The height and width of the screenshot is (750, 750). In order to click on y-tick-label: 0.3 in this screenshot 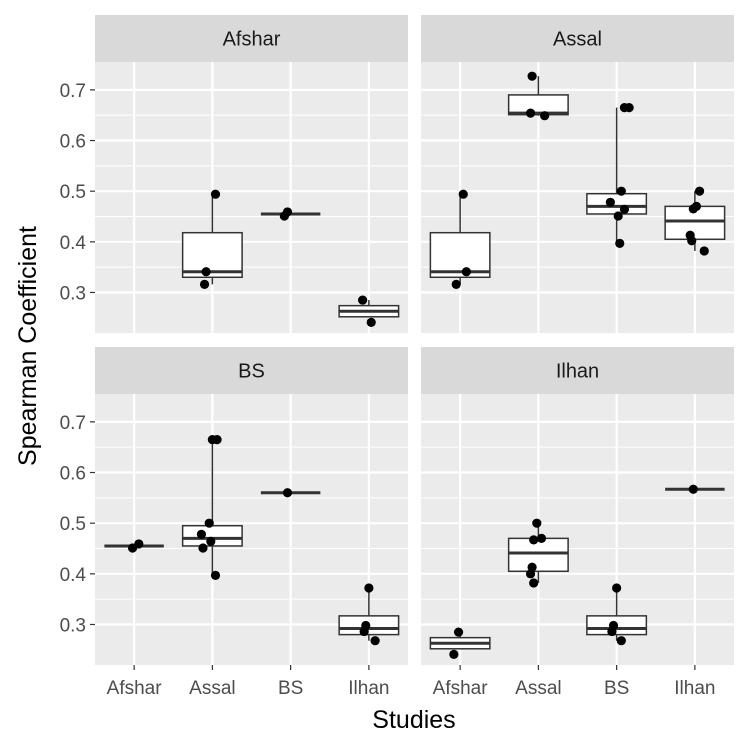, I will do `click(73, 625)`.